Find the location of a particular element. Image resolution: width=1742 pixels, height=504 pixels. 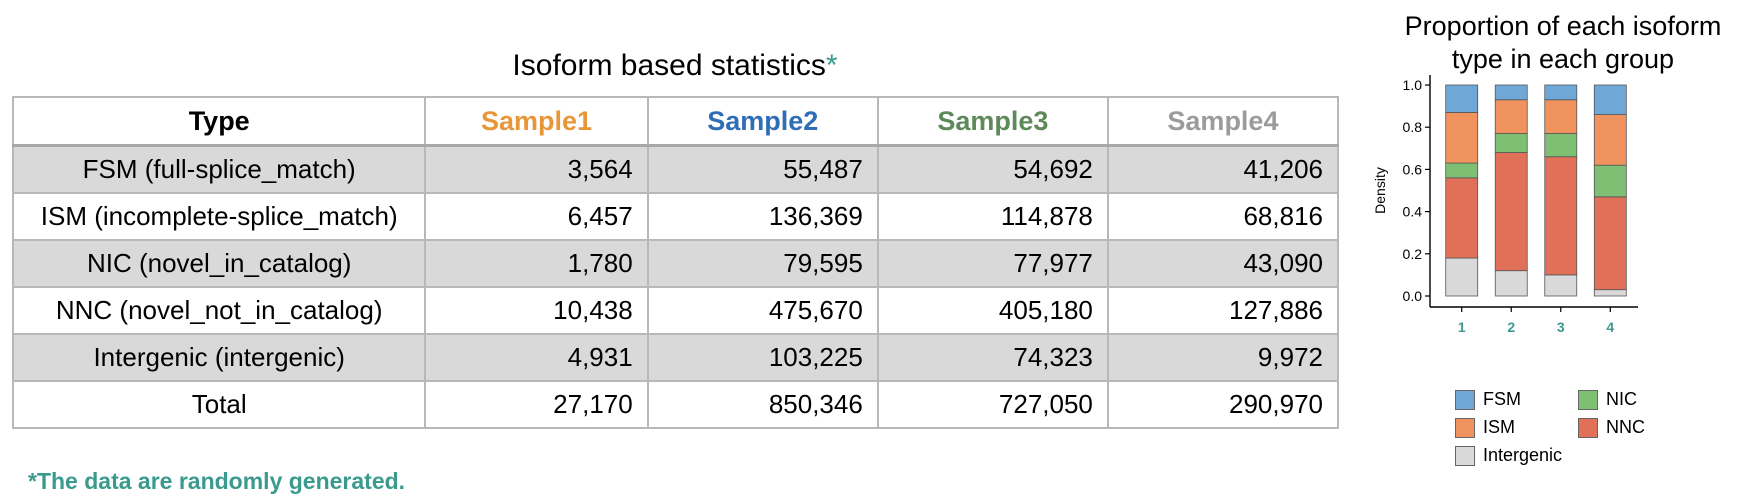

legend-label: ISM is located at coordinates (1499, 427).